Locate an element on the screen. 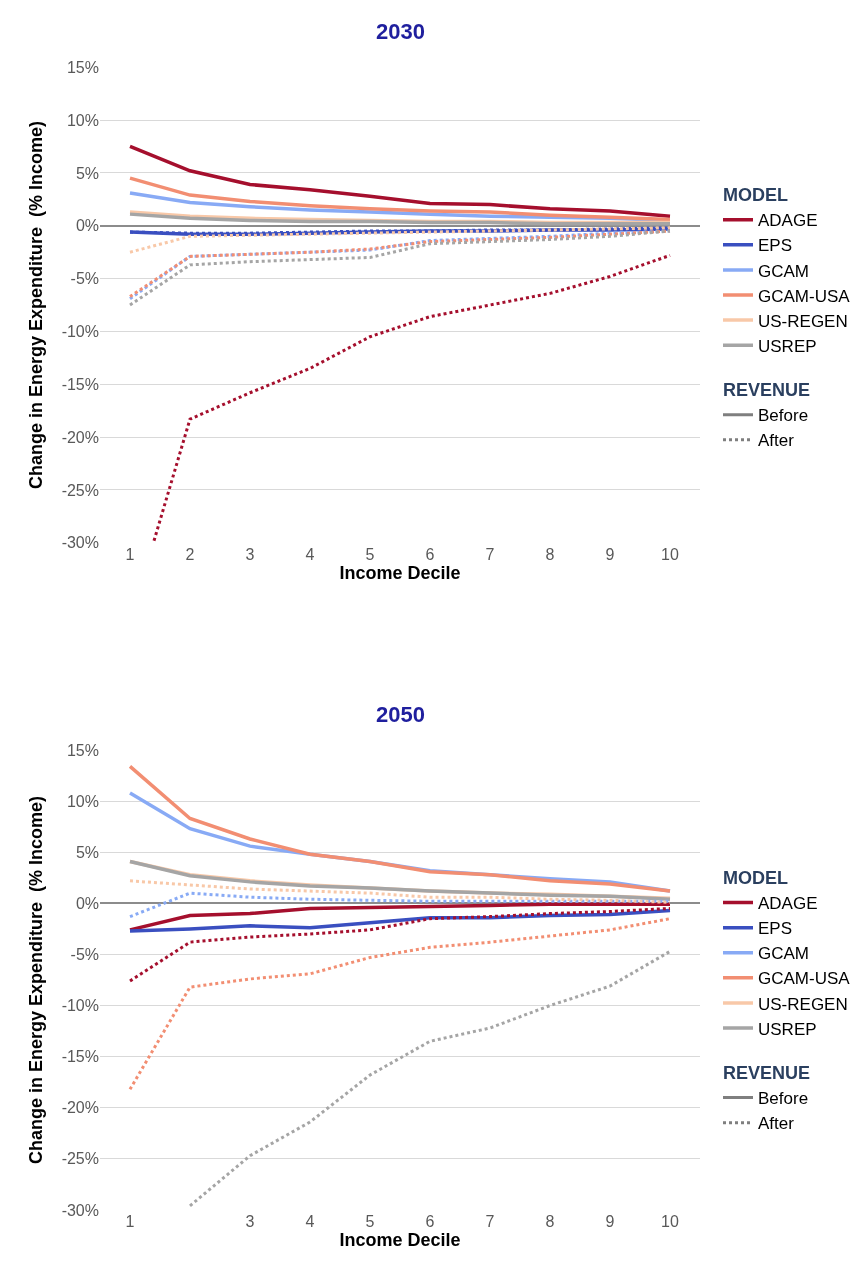 The image size is (867, 1286). chart-title: 2050 is located at coordinates (400, 714).